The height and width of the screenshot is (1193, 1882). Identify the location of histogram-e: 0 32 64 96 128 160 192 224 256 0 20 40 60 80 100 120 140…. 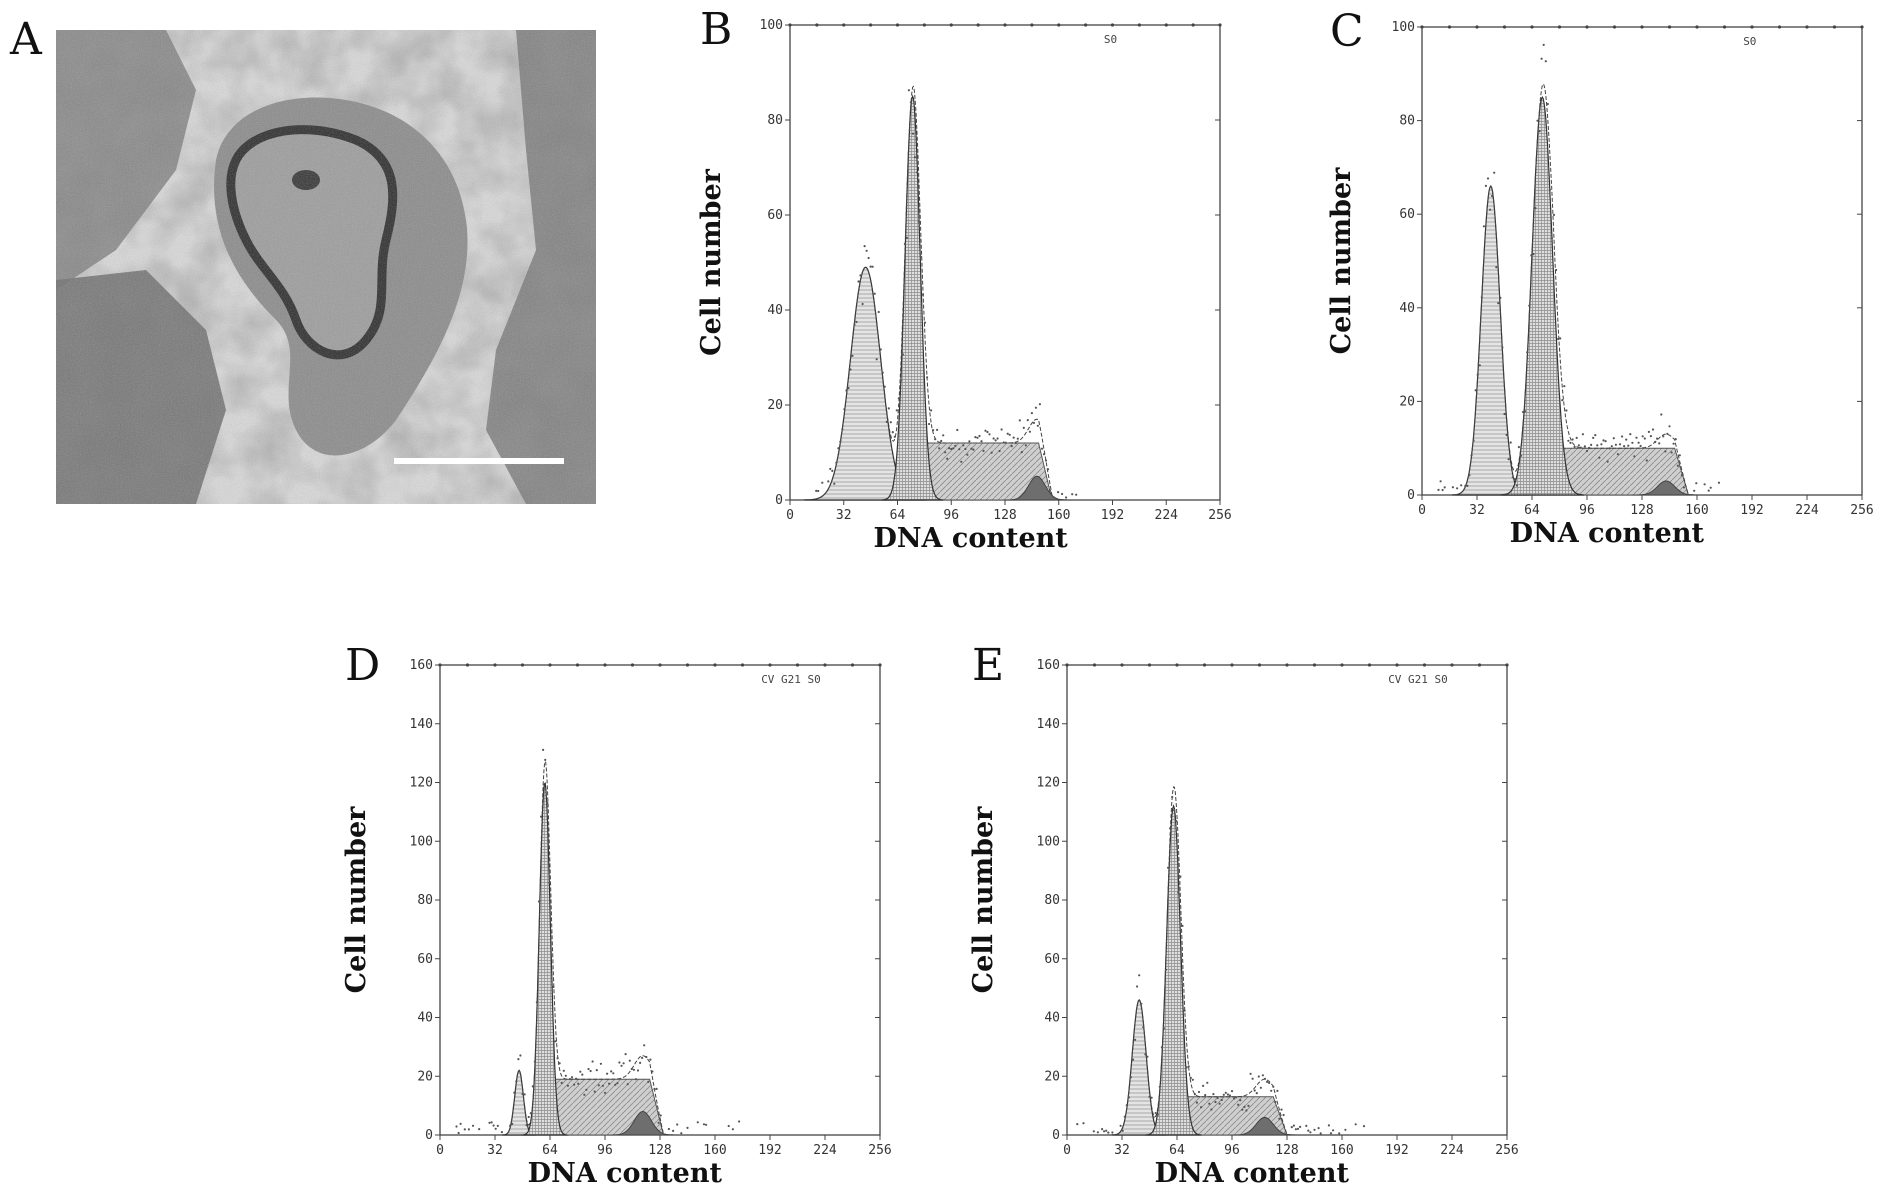
(1250, 912).